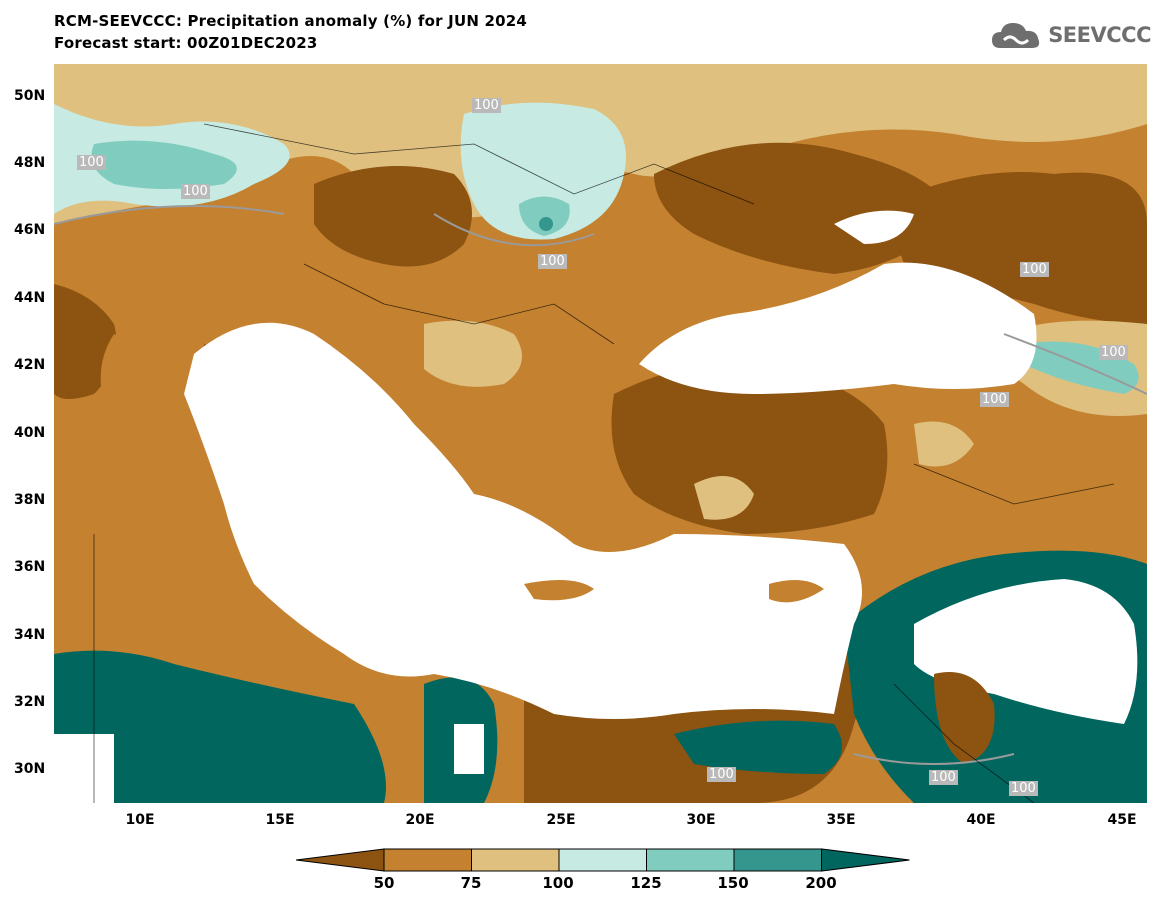 The height and width of the screenshot is (907, 1165). What do you see at coordinates (841, 820) in the screenshot?
I see `lon-tick: 35E` at bounding box center [841, 820].